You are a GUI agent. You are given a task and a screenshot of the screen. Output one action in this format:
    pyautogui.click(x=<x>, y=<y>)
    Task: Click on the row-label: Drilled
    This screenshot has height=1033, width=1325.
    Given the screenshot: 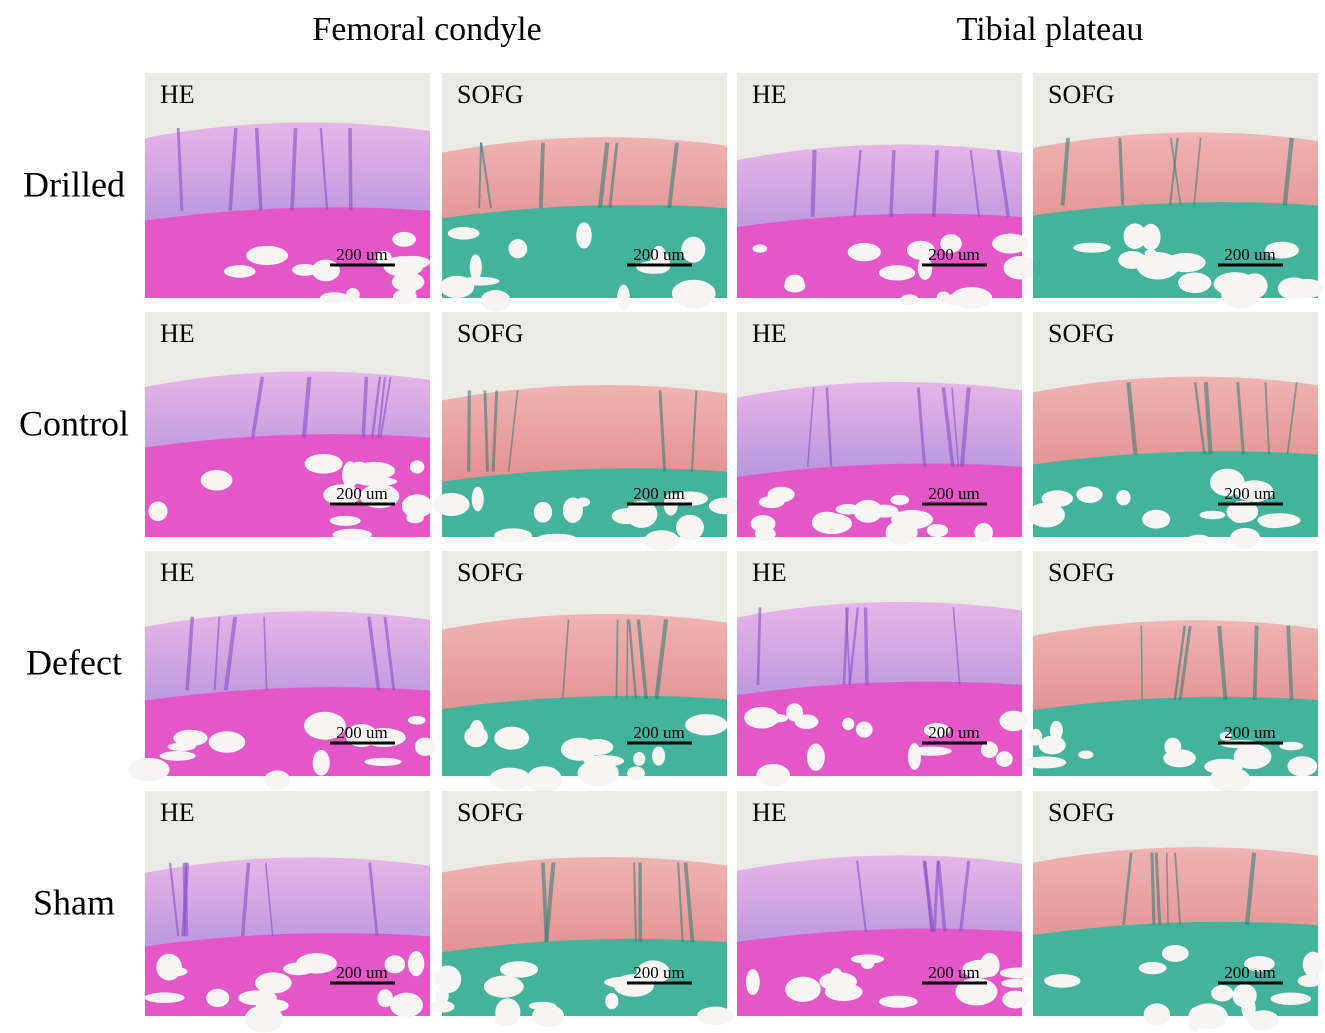 What is the action you would take?
    pyautogui.click(x=74, y=184)
    